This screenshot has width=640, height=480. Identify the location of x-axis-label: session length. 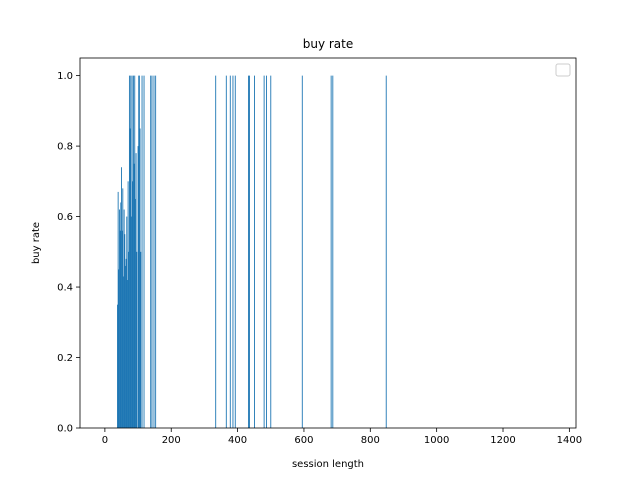
(328, 464).